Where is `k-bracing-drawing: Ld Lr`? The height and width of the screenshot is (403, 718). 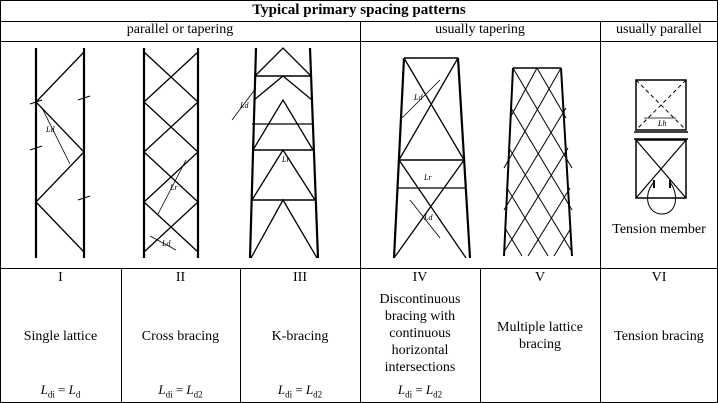
k-bracing-drawing: Ld Lr is located at coordinates (275, 153).